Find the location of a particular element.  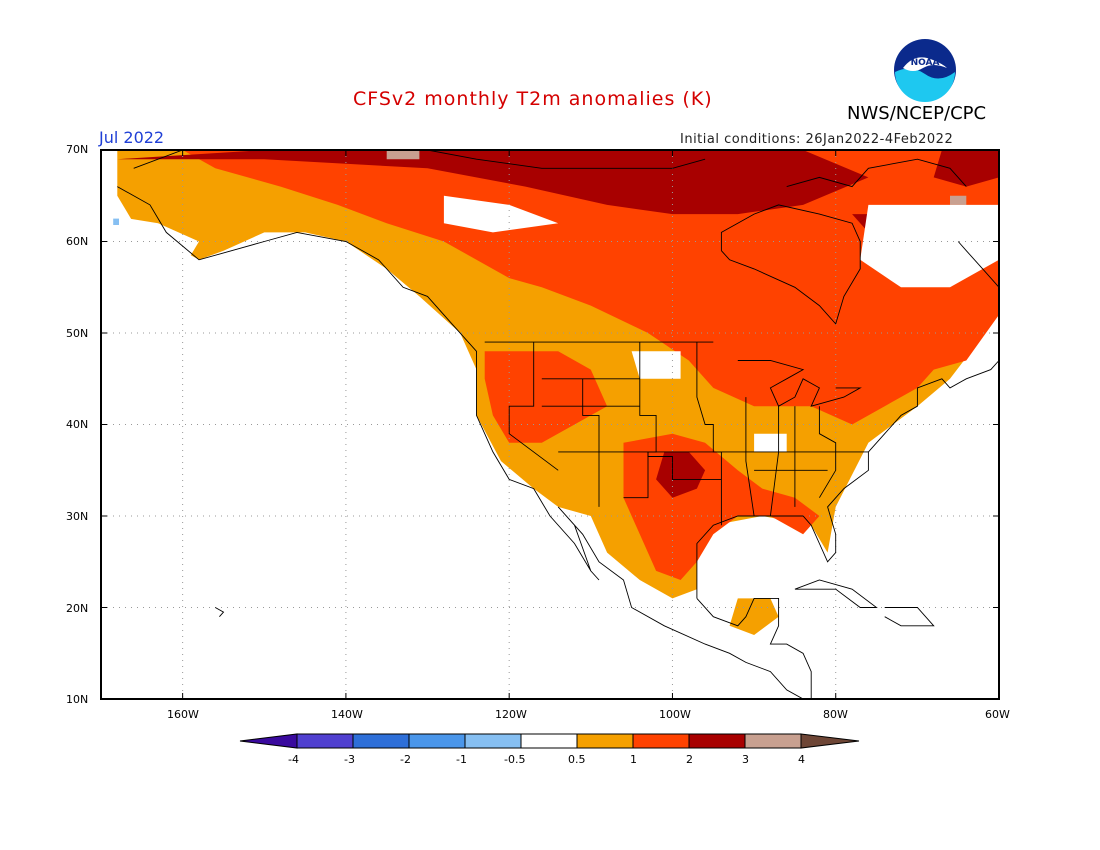

lat-label: 50N is located at coordinates (77, 333).